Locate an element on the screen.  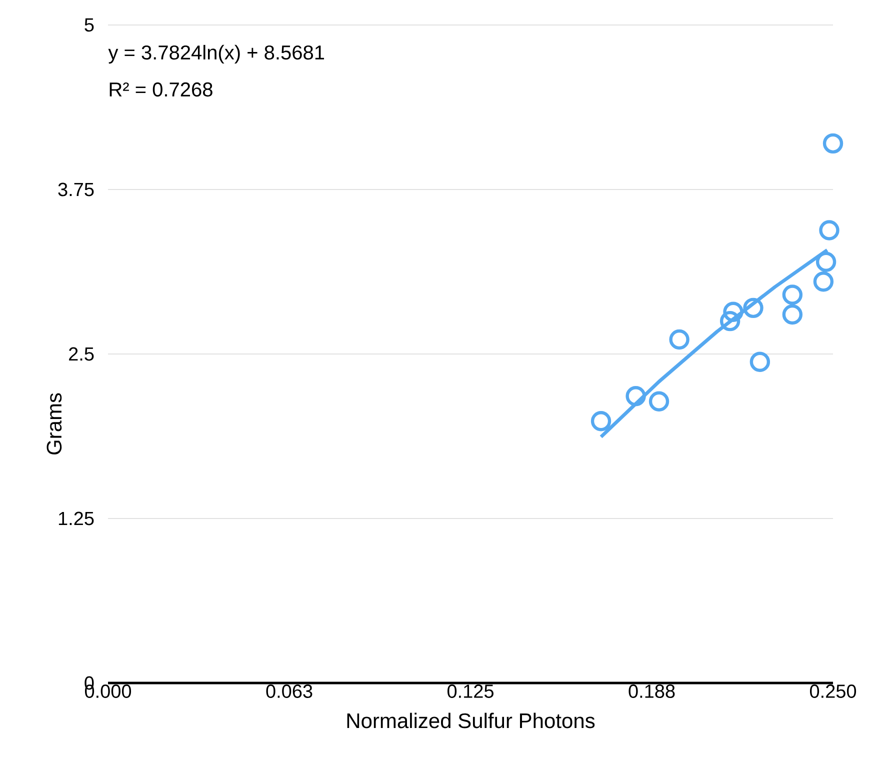
x-tick-label: 0.188 is located at coordinates (651, 691).